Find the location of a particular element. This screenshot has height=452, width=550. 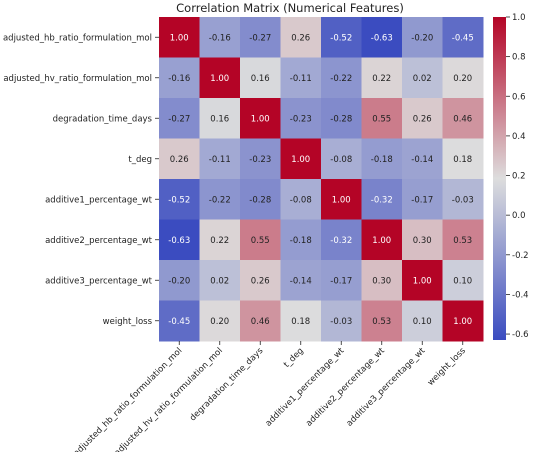

row-tick-label: degradation_time_days is located at coordinates (103, 119).